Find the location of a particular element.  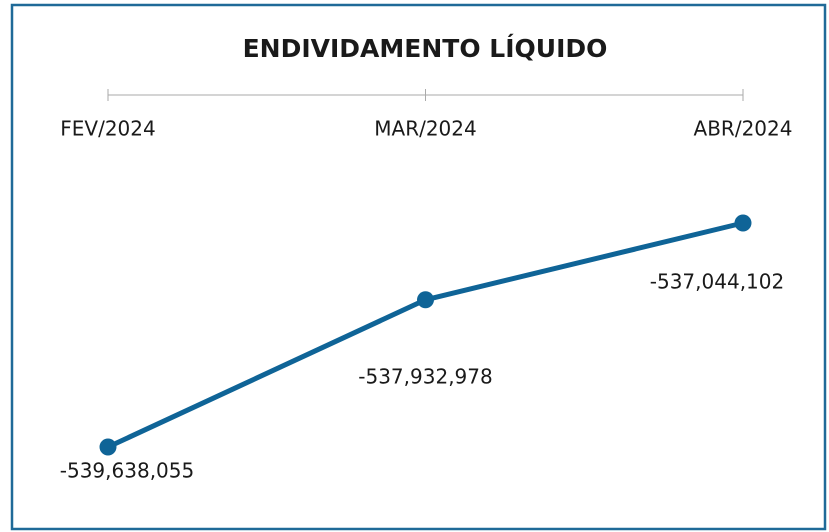

x-tick-label: ABR/2024 is located at coordinates (743, 129).